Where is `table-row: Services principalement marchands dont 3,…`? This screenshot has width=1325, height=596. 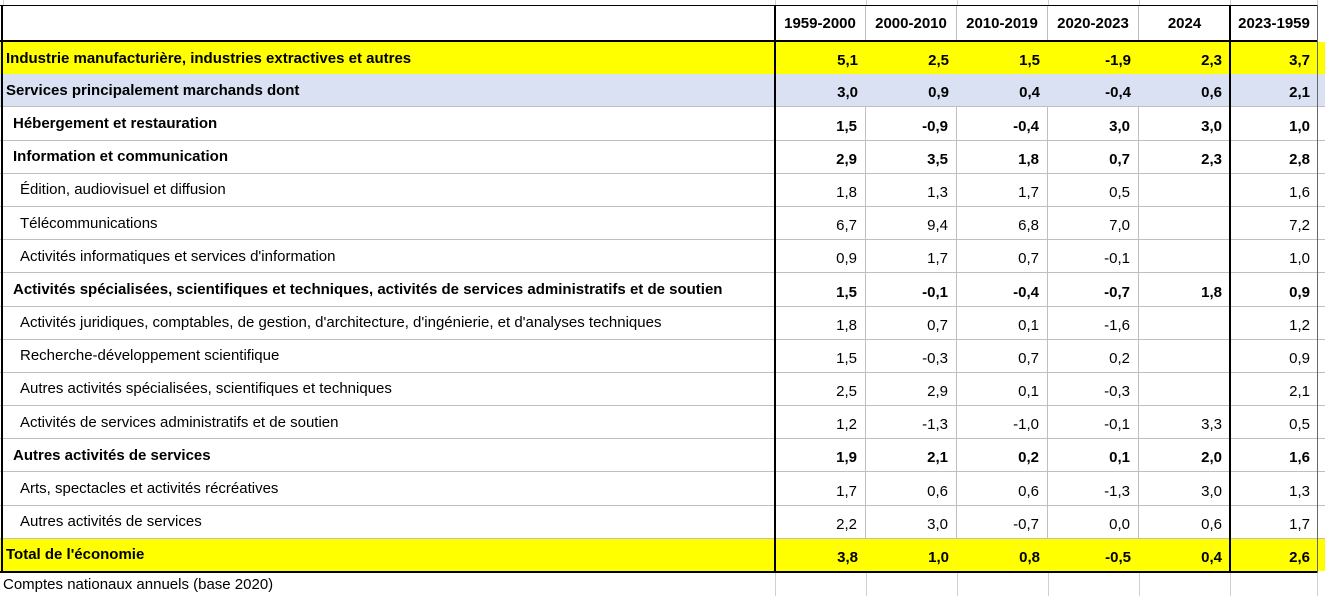
table-row: Services principalement marchands dont 3,… is located at coordinates (662, 91).